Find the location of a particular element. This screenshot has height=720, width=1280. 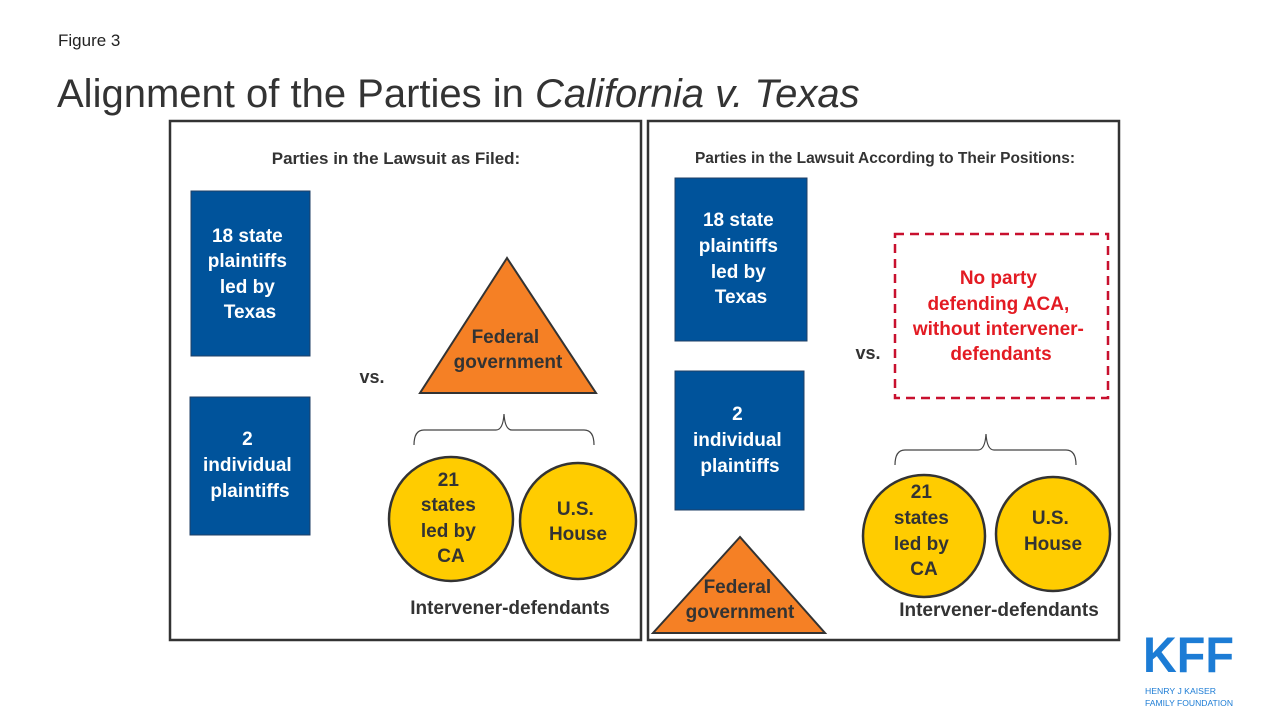

logo-line2: FAMILY FOUNDATION is located at coordinates (1189, 703).